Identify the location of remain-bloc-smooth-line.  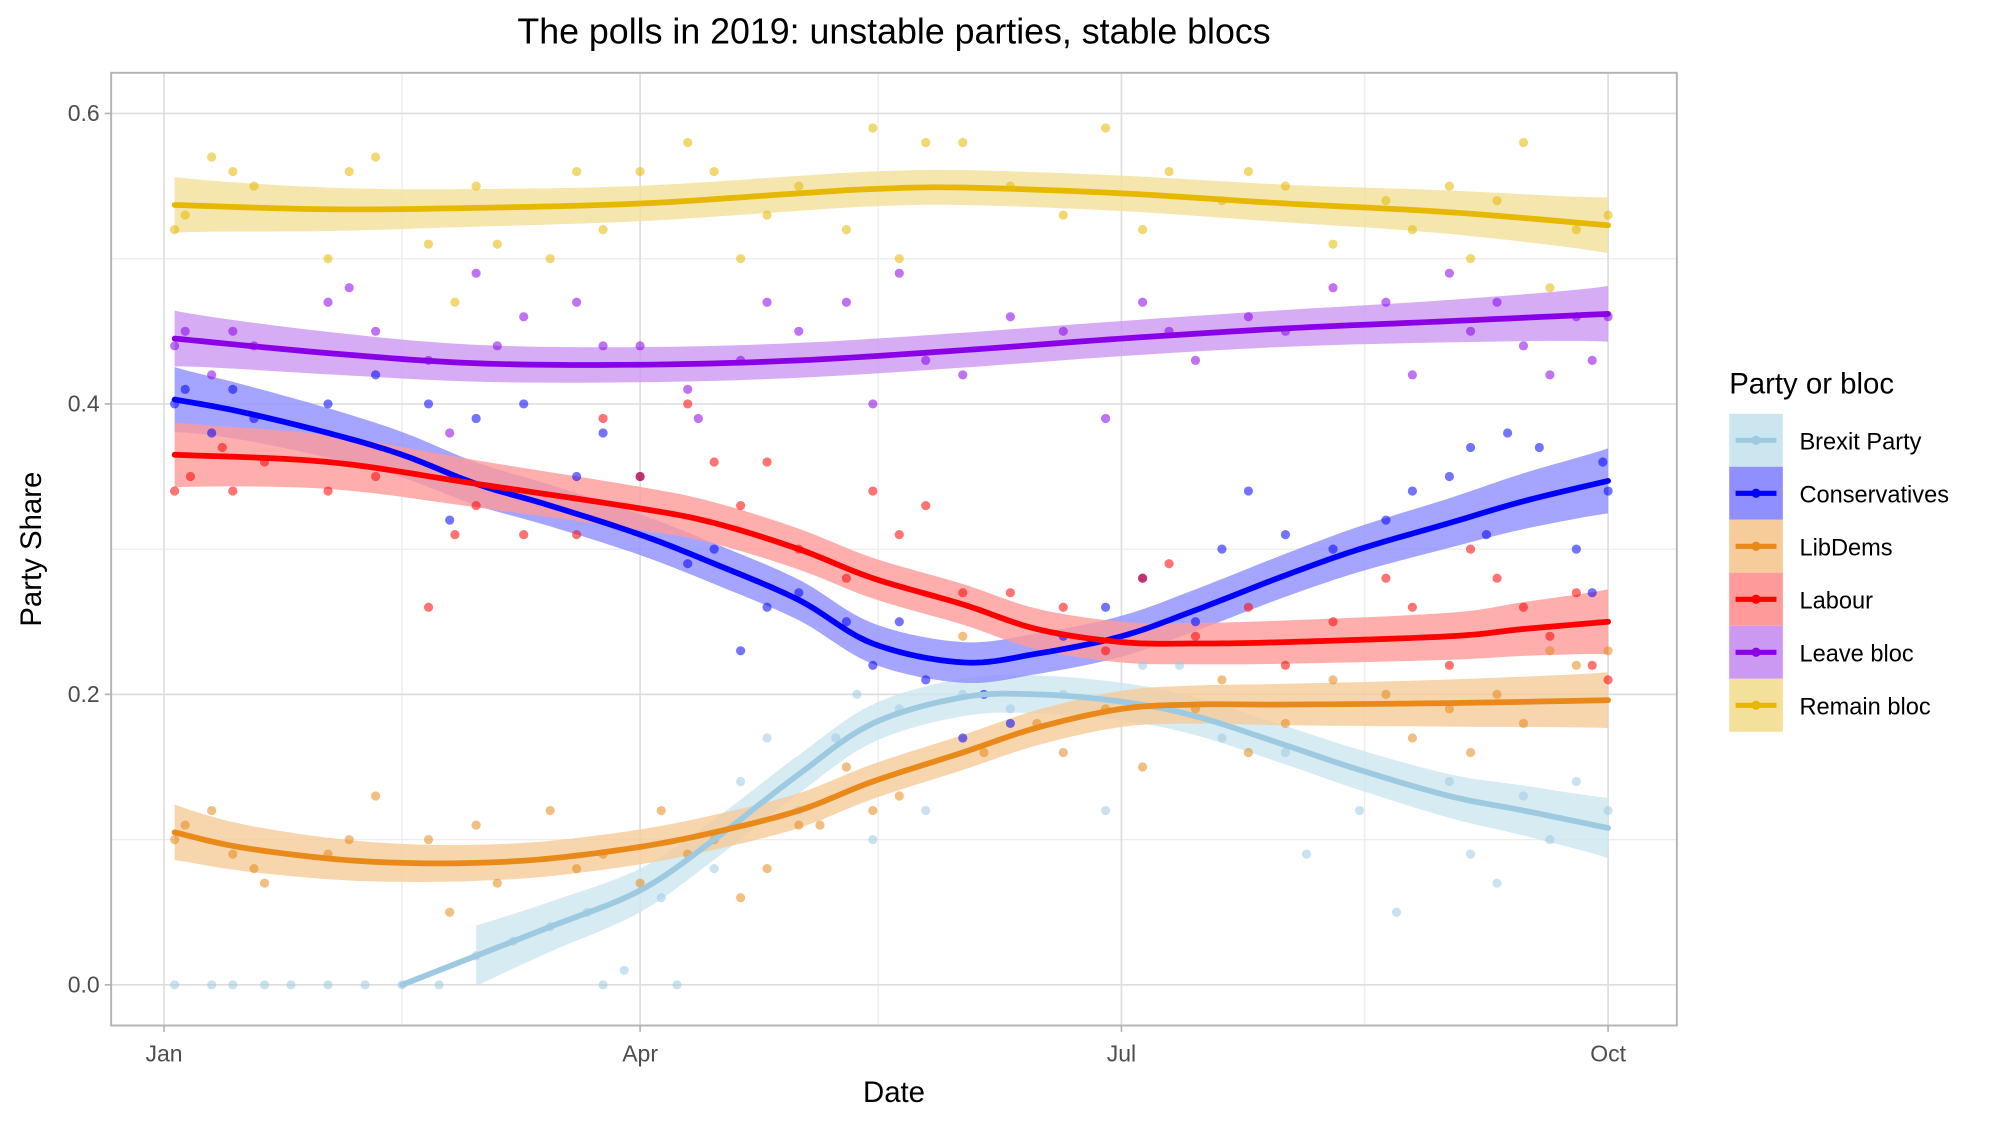
(891, 206).